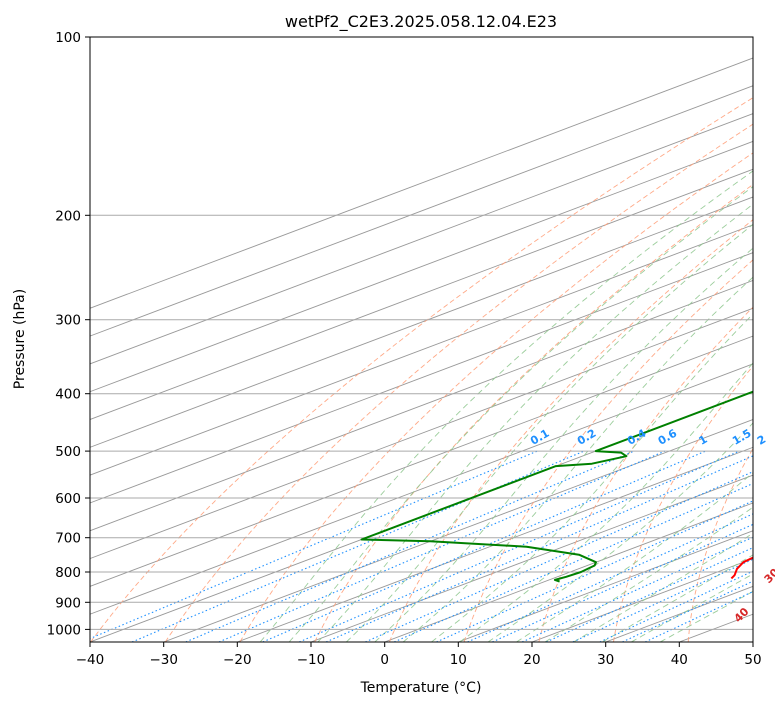 This screenshot has width=775, height=708. What do you see at coordinates (458, 660) in the screenshot?
I see `x-tick-label: 10` at bounding box center [458, 660].